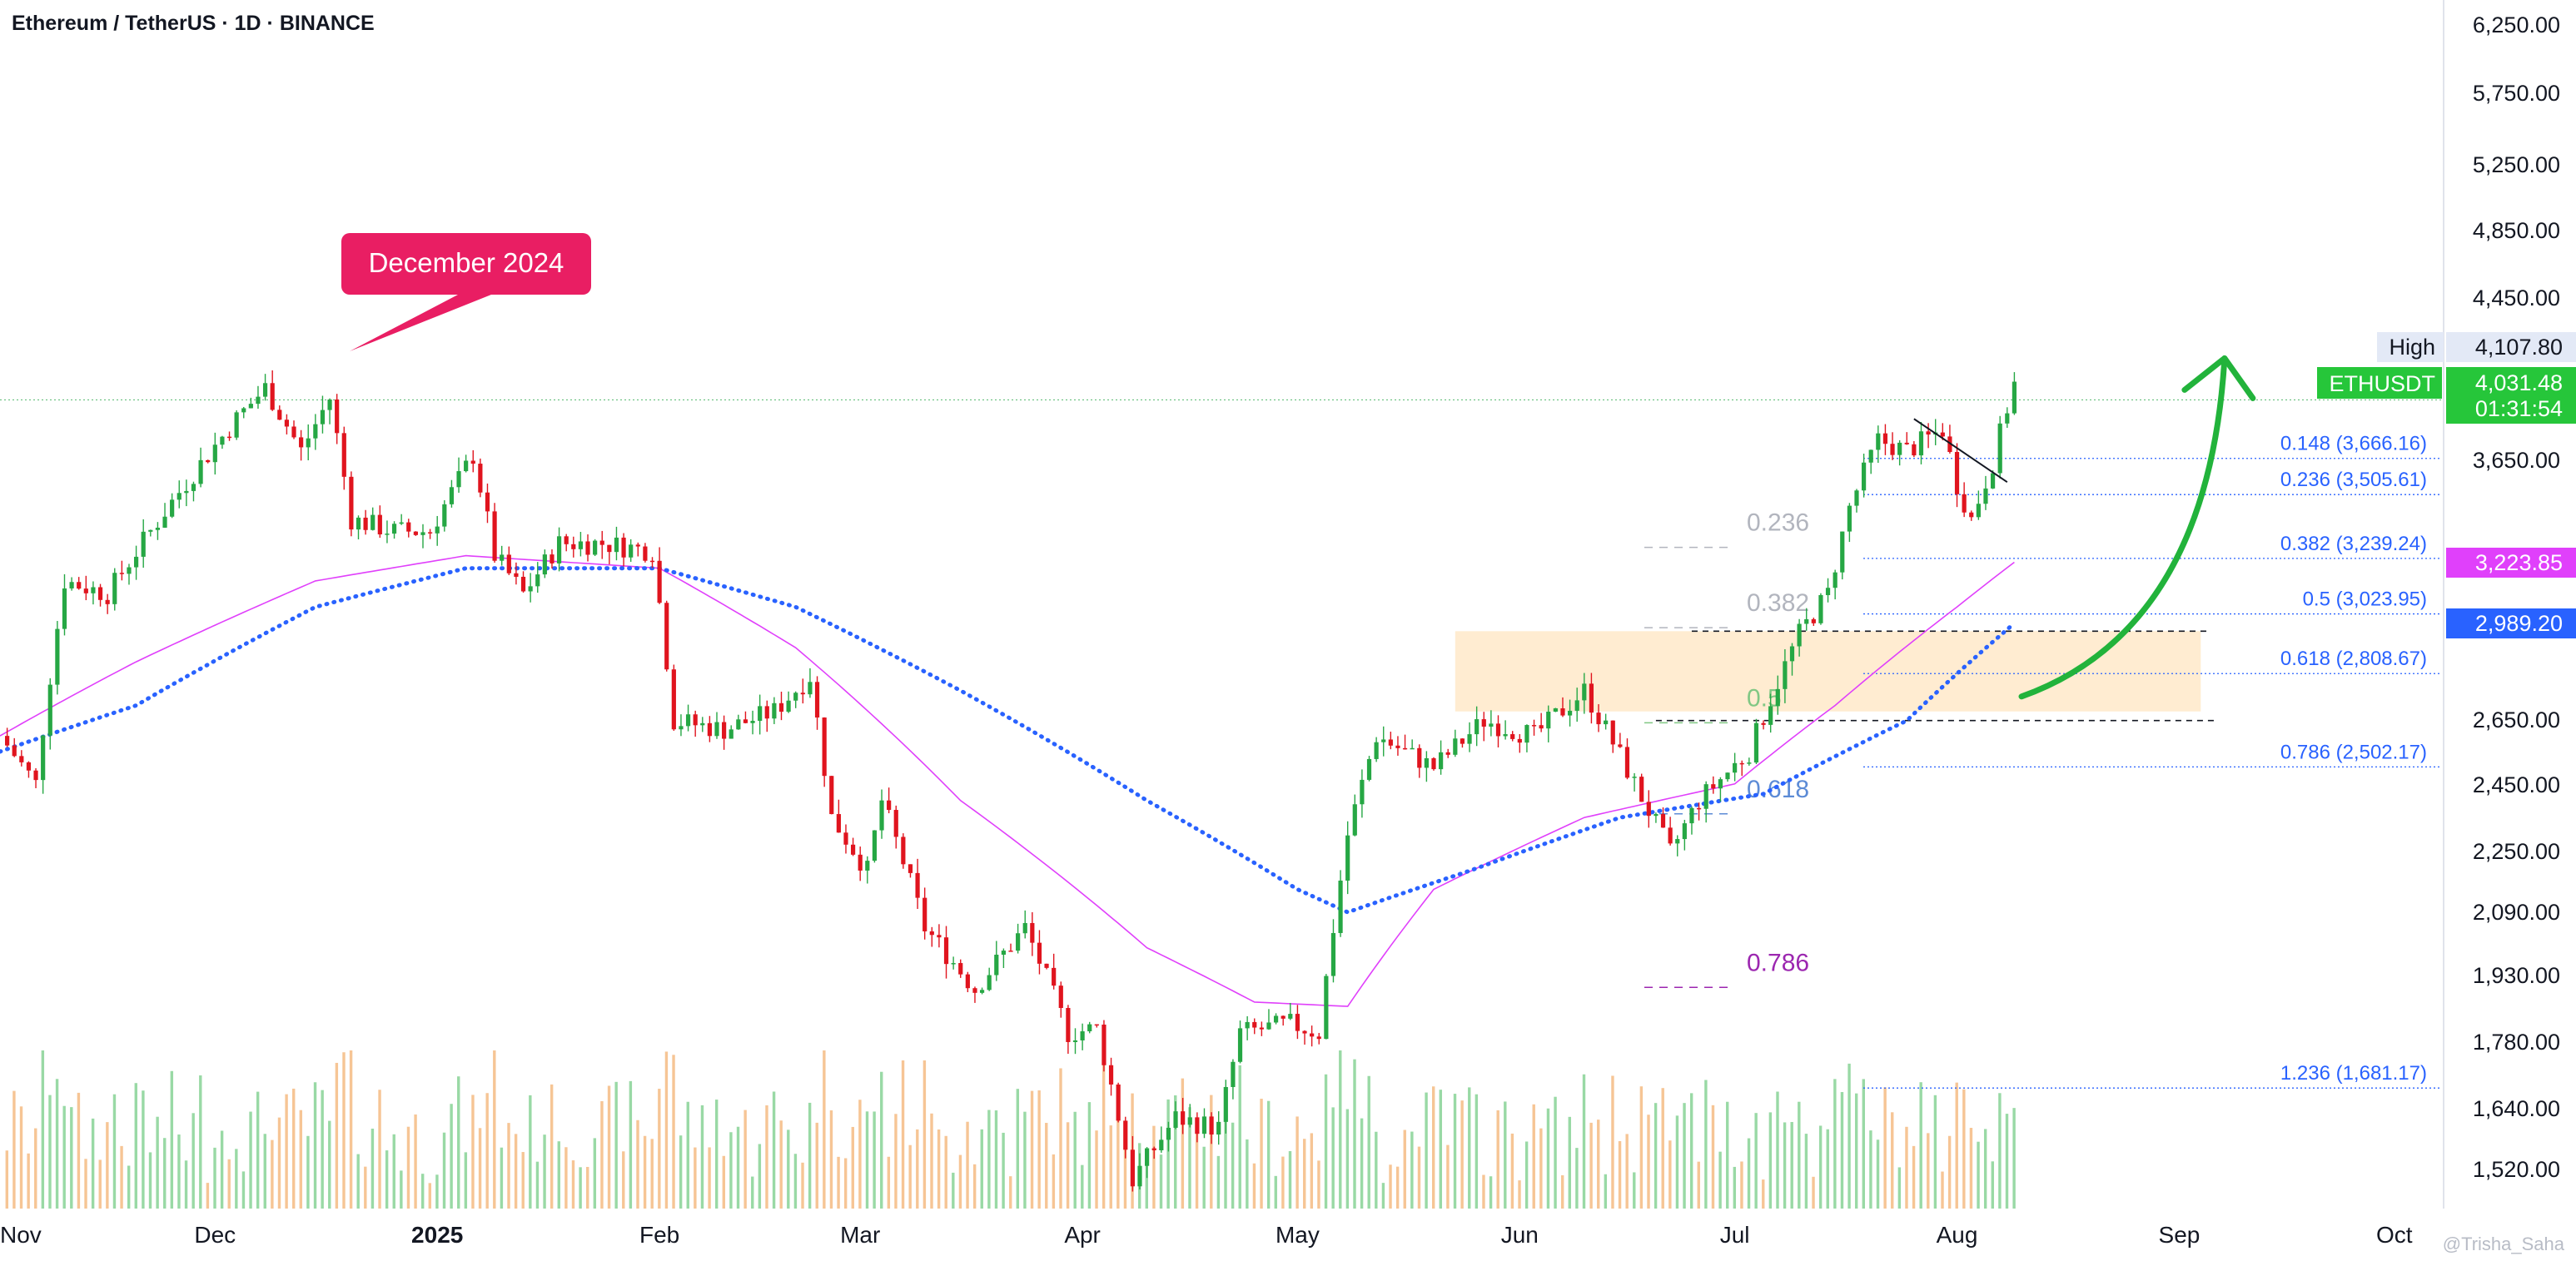  What do you see at coordinates (1778, 962) in the screenshot?
I see `fib-left-label: 0.786` at bounding box center [1778, 962].